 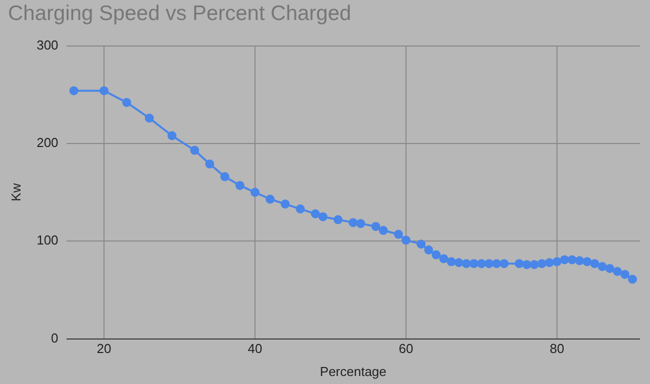 What do you see at coordinates (255, 348) in the screenshot?
I see `x-tick-label: 40` at bounding box center [255, 348].